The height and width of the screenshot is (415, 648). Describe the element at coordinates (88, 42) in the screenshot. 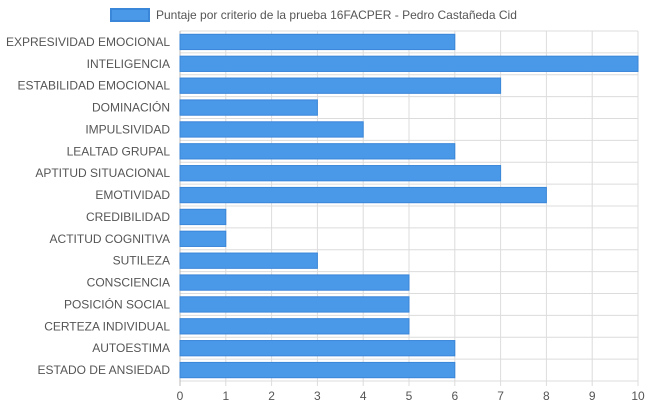

I see `category-label: EXPRESIVIDAD EMOCIONAL` at that location.